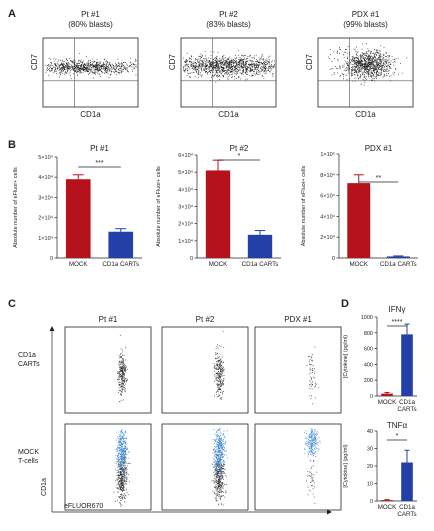 The image size is (434, 531). I want to click on flow-cell-r2-c1, so click(108, 467).